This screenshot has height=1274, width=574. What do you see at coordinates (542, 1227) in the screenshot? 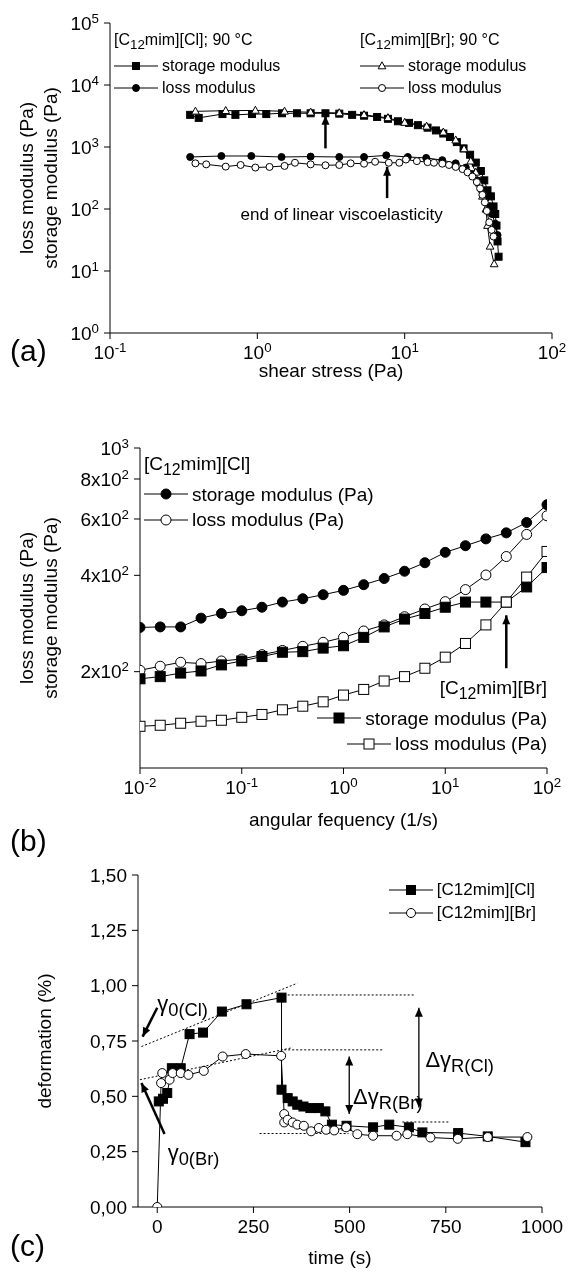
I see `x-tick-label: 1000` at bounding box center [542, 1227].